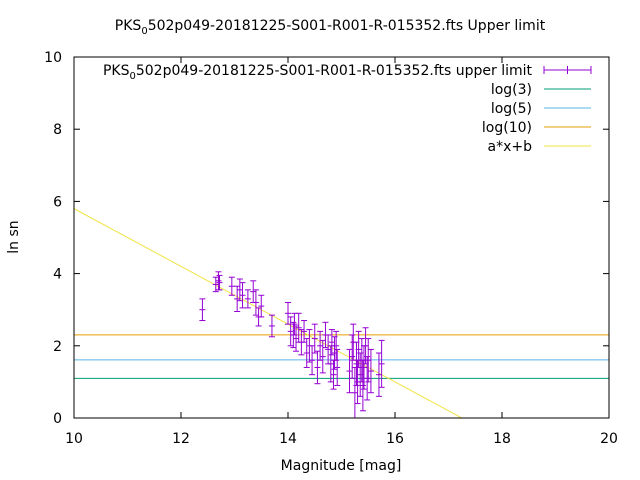 The width and height of the screenshot is (640, 480). I want to click on legend-label: log(10), so click(507, 128).